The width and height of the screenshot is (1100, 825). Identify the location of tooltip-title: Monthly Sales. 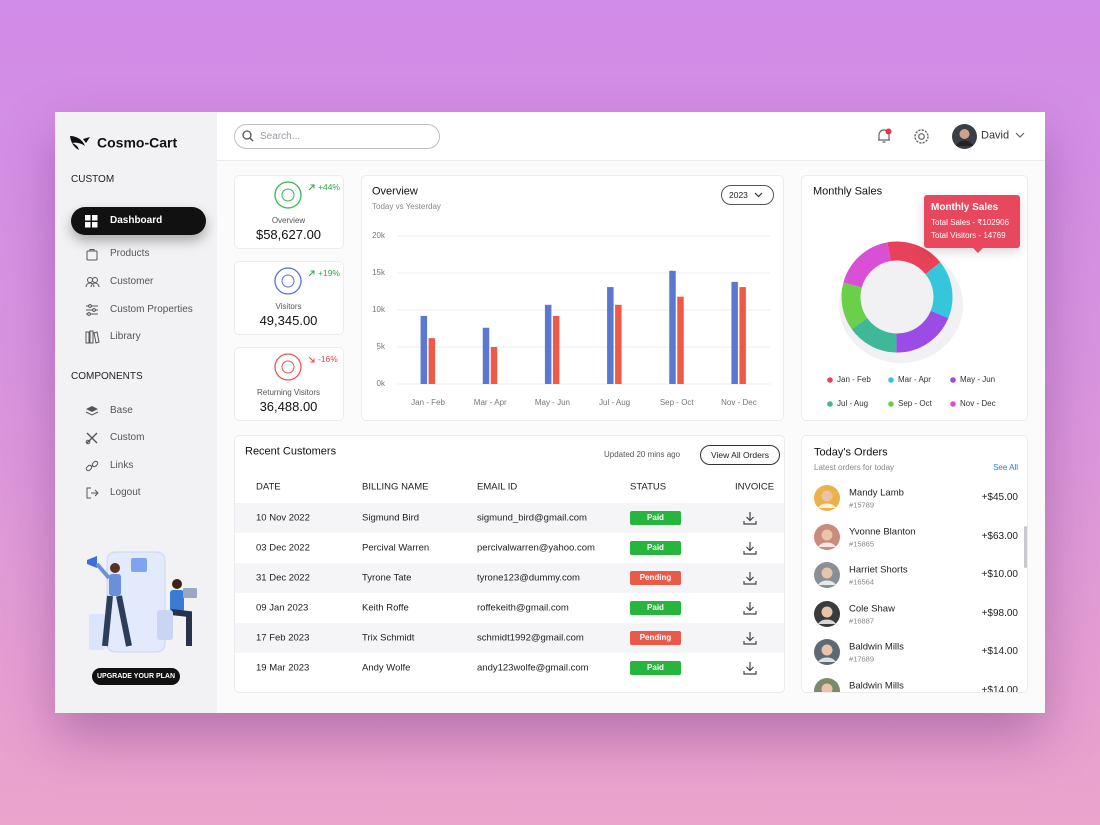
(965, 207).